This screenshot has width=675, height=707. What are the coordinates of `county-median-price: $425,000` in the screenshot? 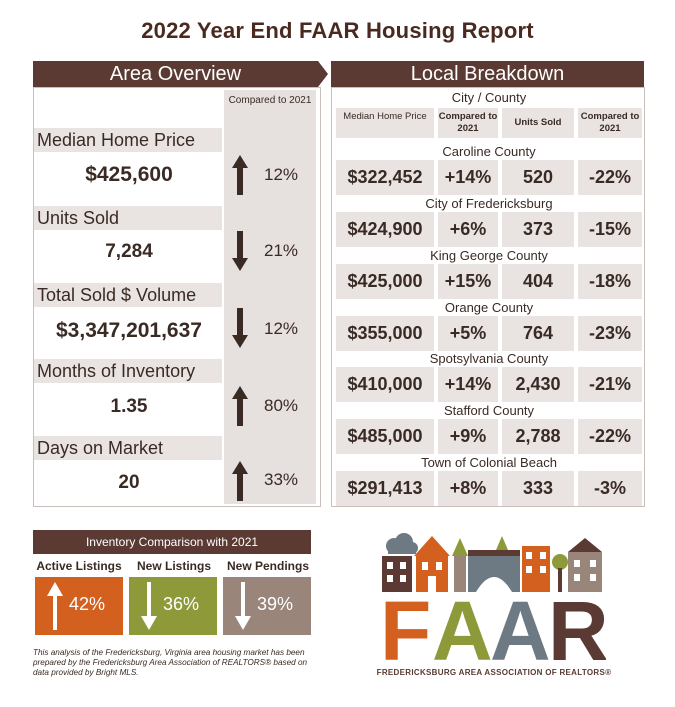 It's located at (385, 281).